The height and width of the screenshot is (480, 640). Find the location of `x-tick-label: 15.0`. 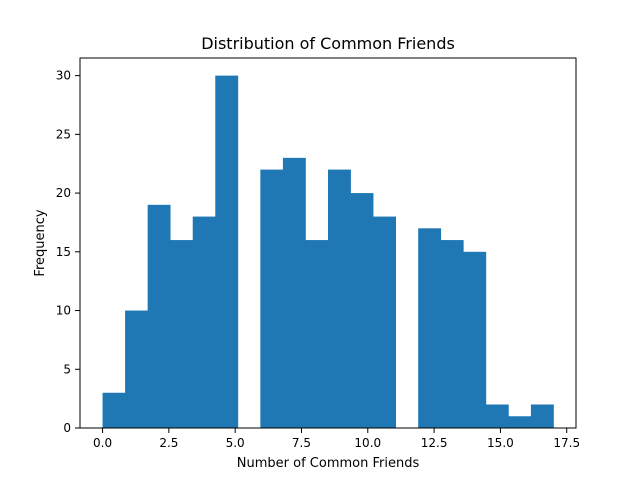

x-tick-label: 15.0 is located at coordinates (500, 443).